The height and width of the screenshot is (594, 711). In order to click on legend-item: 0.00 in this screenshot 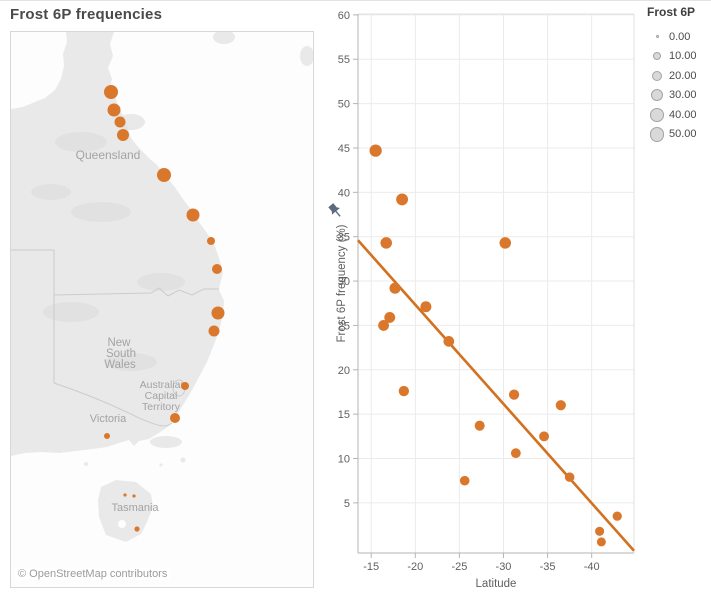, I will do `click(678, 37)`.